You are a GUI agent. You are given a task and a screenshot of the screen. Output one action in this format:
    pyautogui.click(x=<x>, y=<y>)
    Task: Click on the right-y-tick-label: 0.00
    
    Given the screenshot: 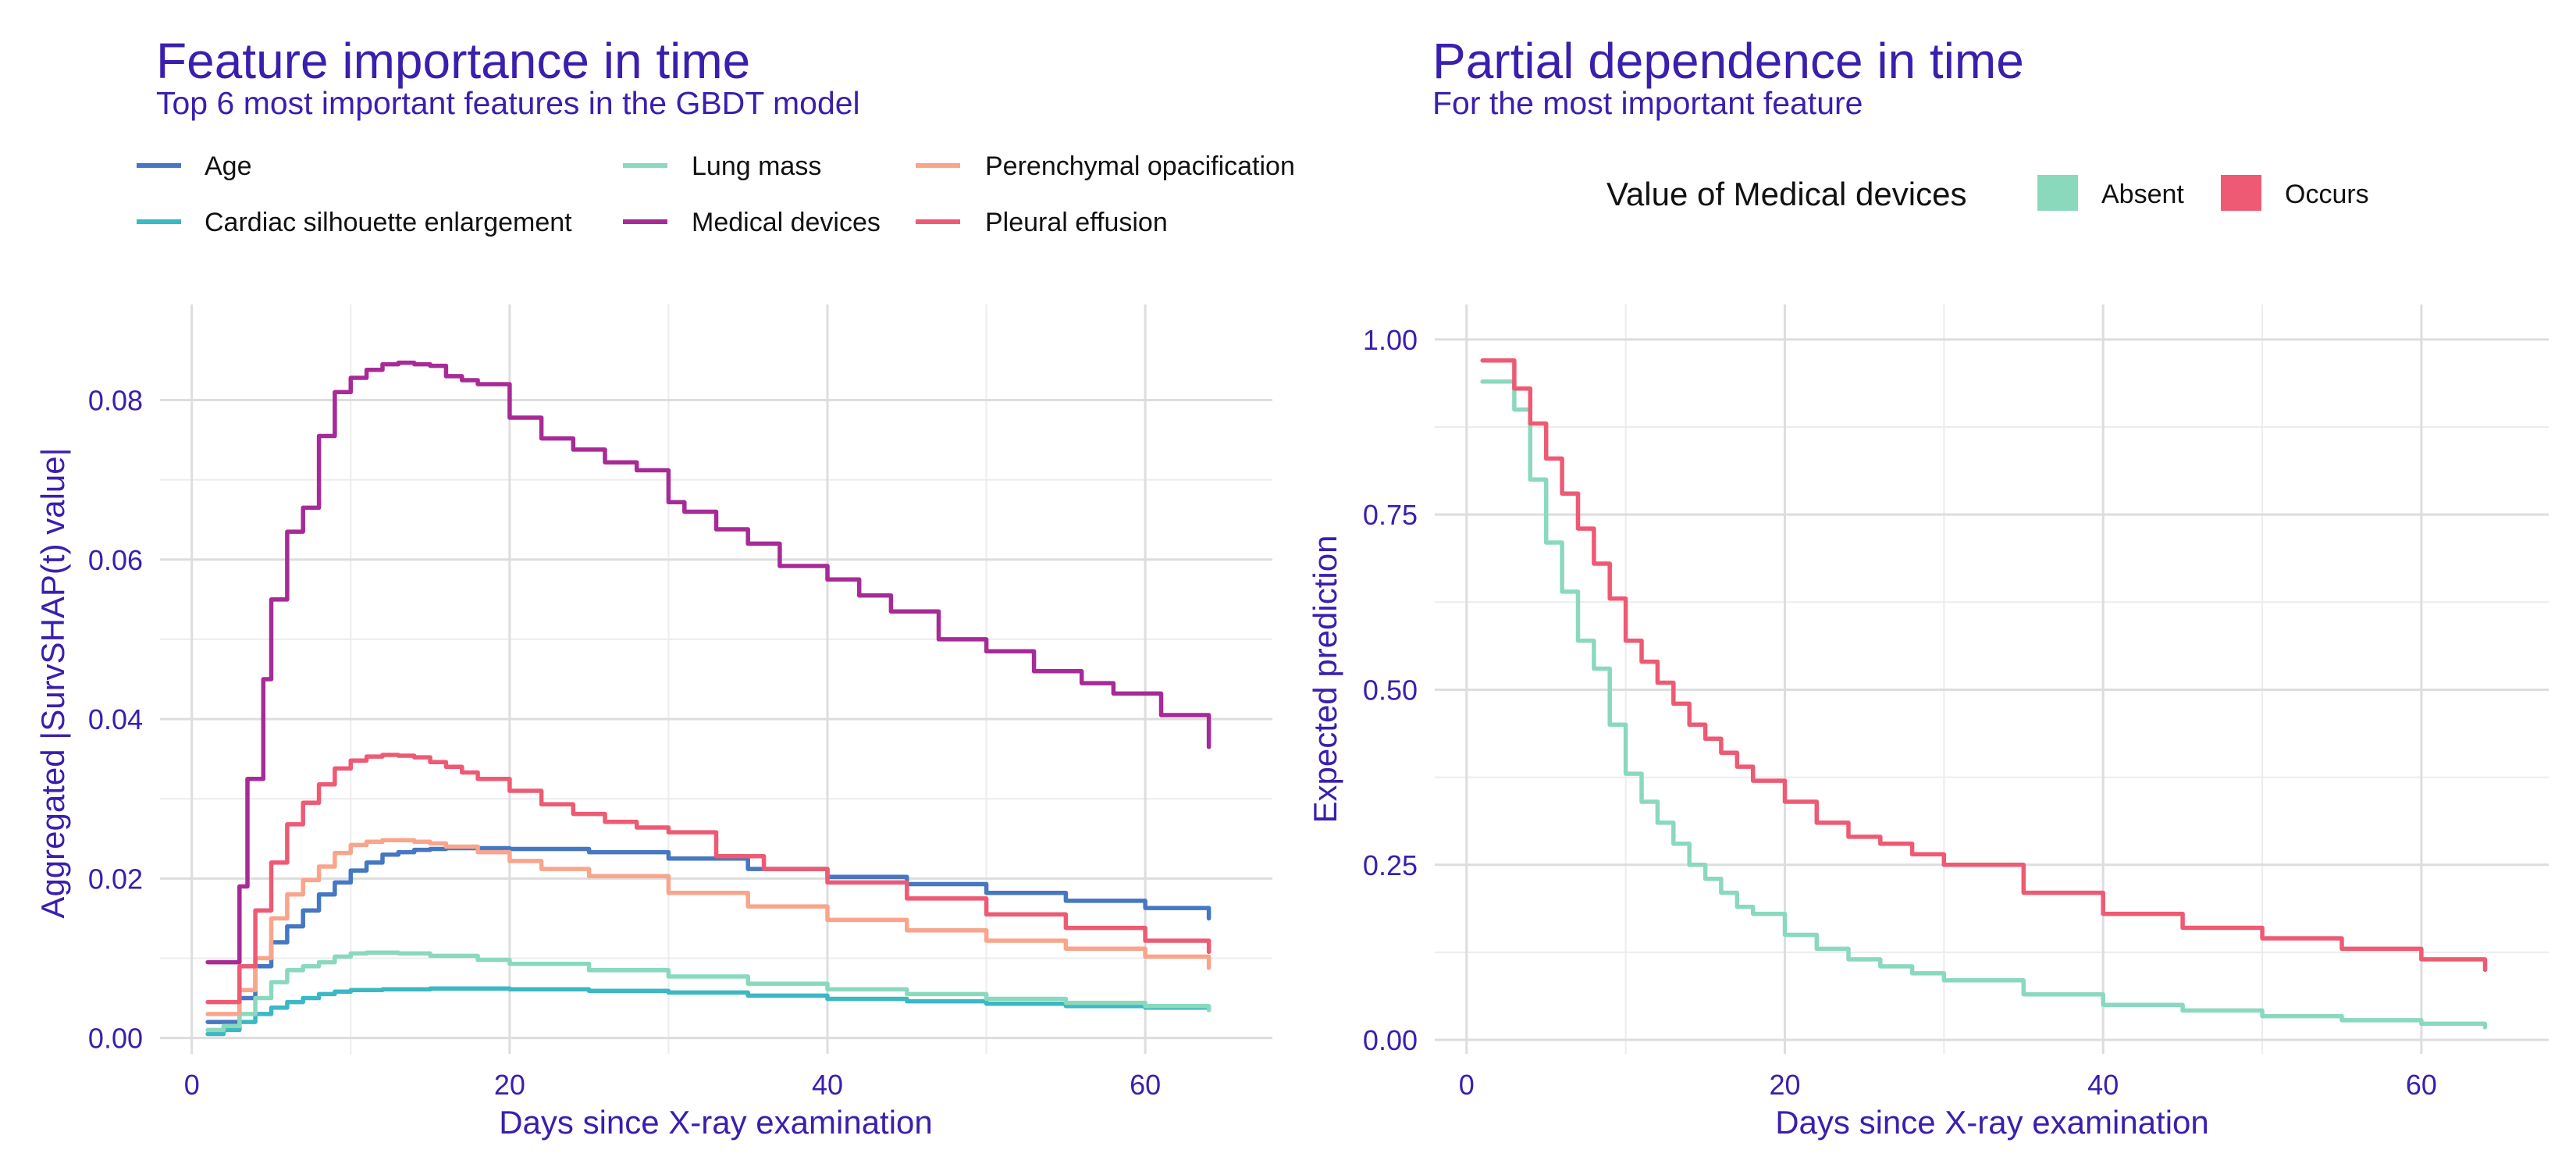 What is the action you would take?
    pyautogui.click(x=1390, y=1040)
    